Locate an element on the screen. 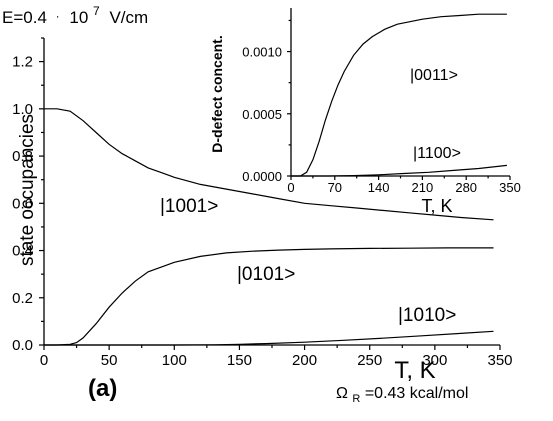  panel-label: (a) is located at coordinates (102, 388).